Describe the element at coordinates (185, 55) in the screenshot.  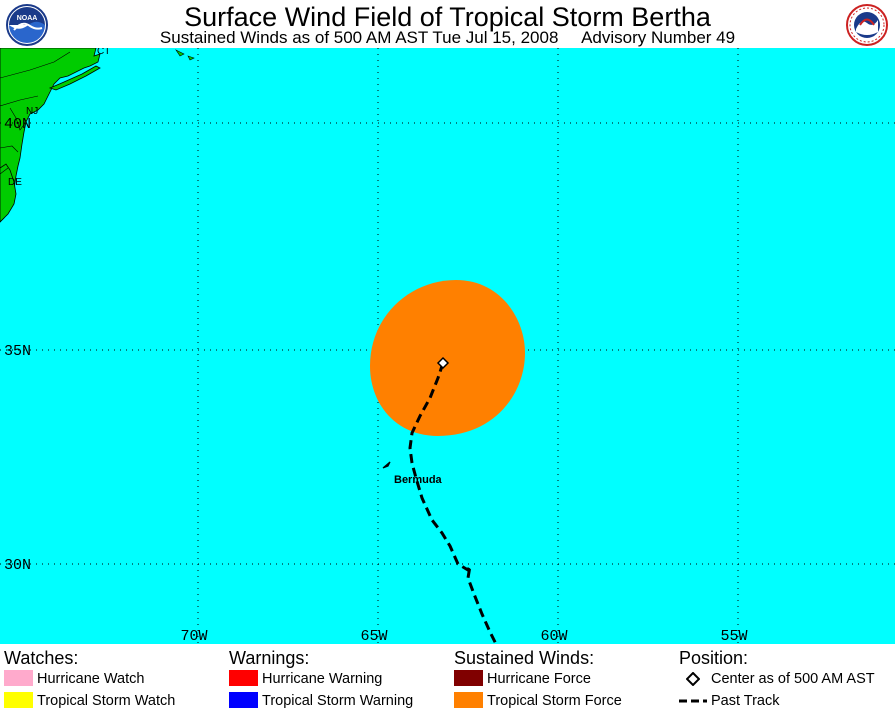
I see `land-islets` at that location.